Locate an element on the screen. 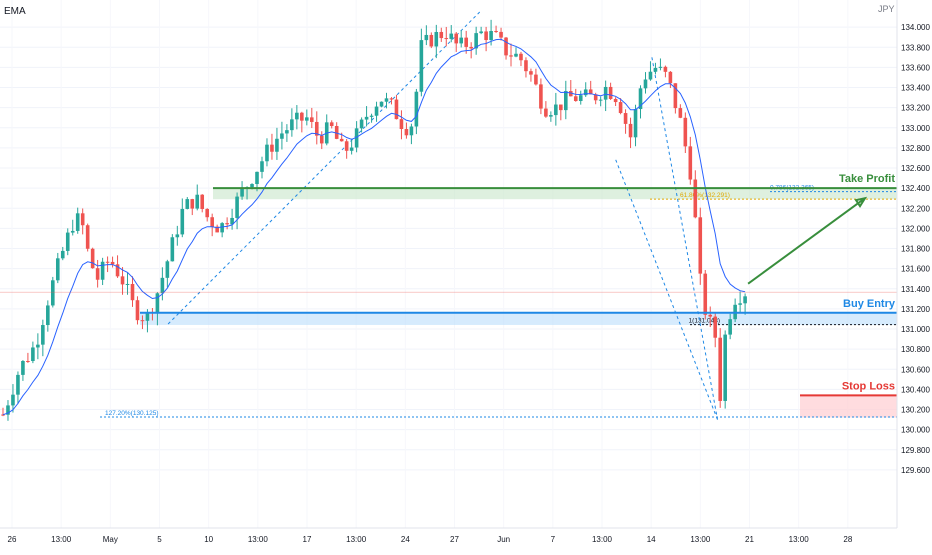  y-tick-label: 132.800 is located at coordinates (915, 148).